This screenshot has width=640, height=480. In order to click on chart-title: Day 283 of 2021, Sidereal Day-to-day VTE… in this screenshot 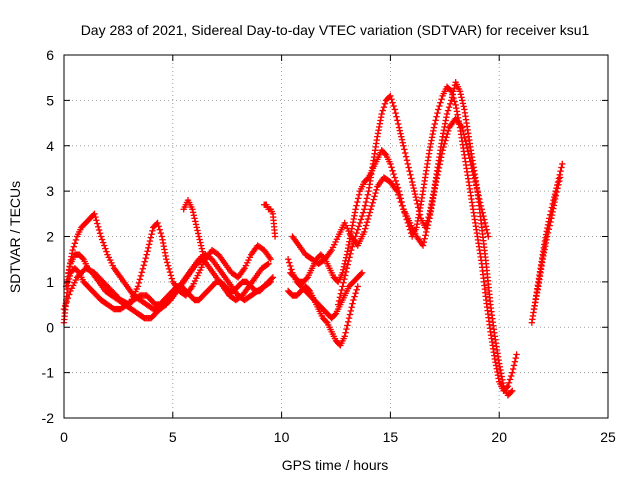, I will do `click(335, 30)`.